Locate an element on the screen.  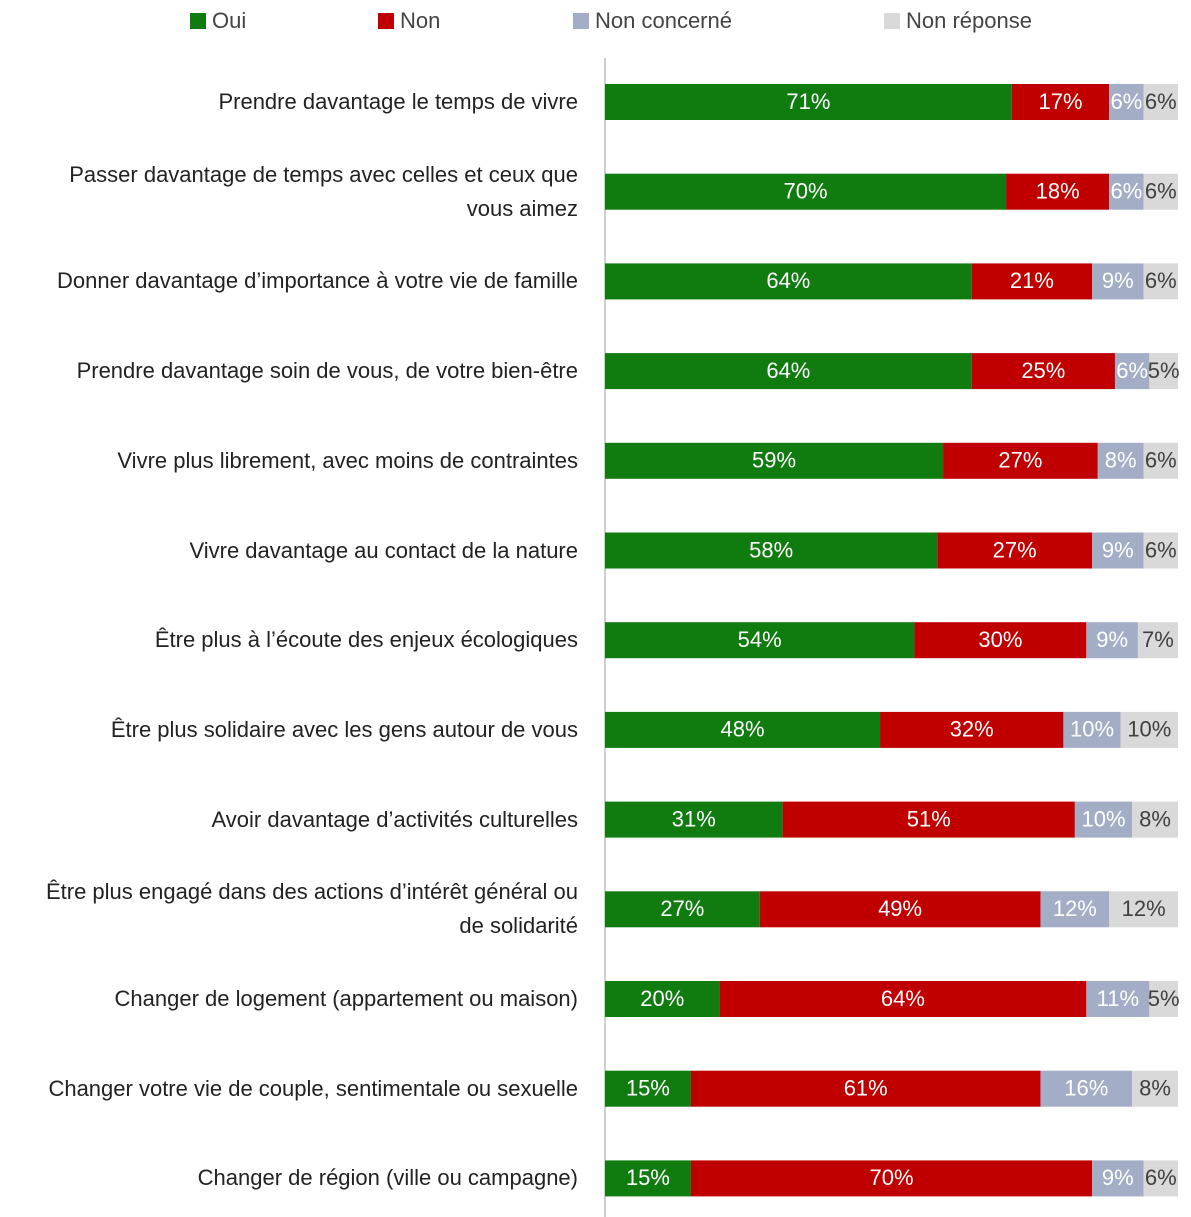
value-label: 7% is located at coordinates (1158, 639).